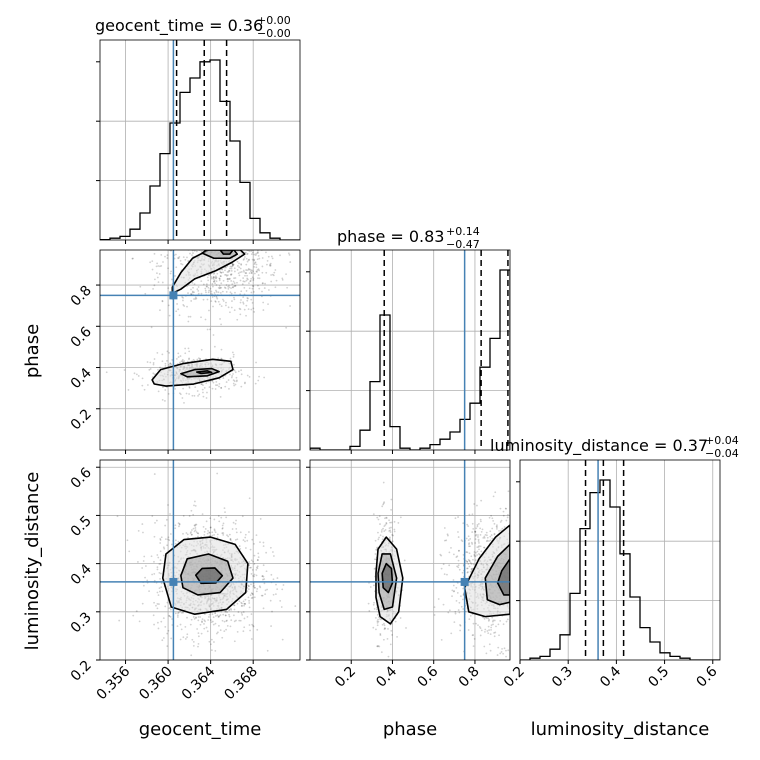  What do you see at coordinates (200, 560) in the screenshot?
I see `panel-content` at bounding box center [200, 560].